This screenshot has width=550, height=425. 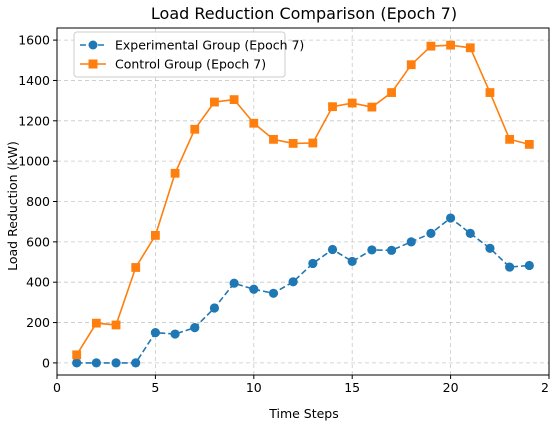 I want to click on y-axis-label: Load Reduction (kW), so click(x=12, y=206).